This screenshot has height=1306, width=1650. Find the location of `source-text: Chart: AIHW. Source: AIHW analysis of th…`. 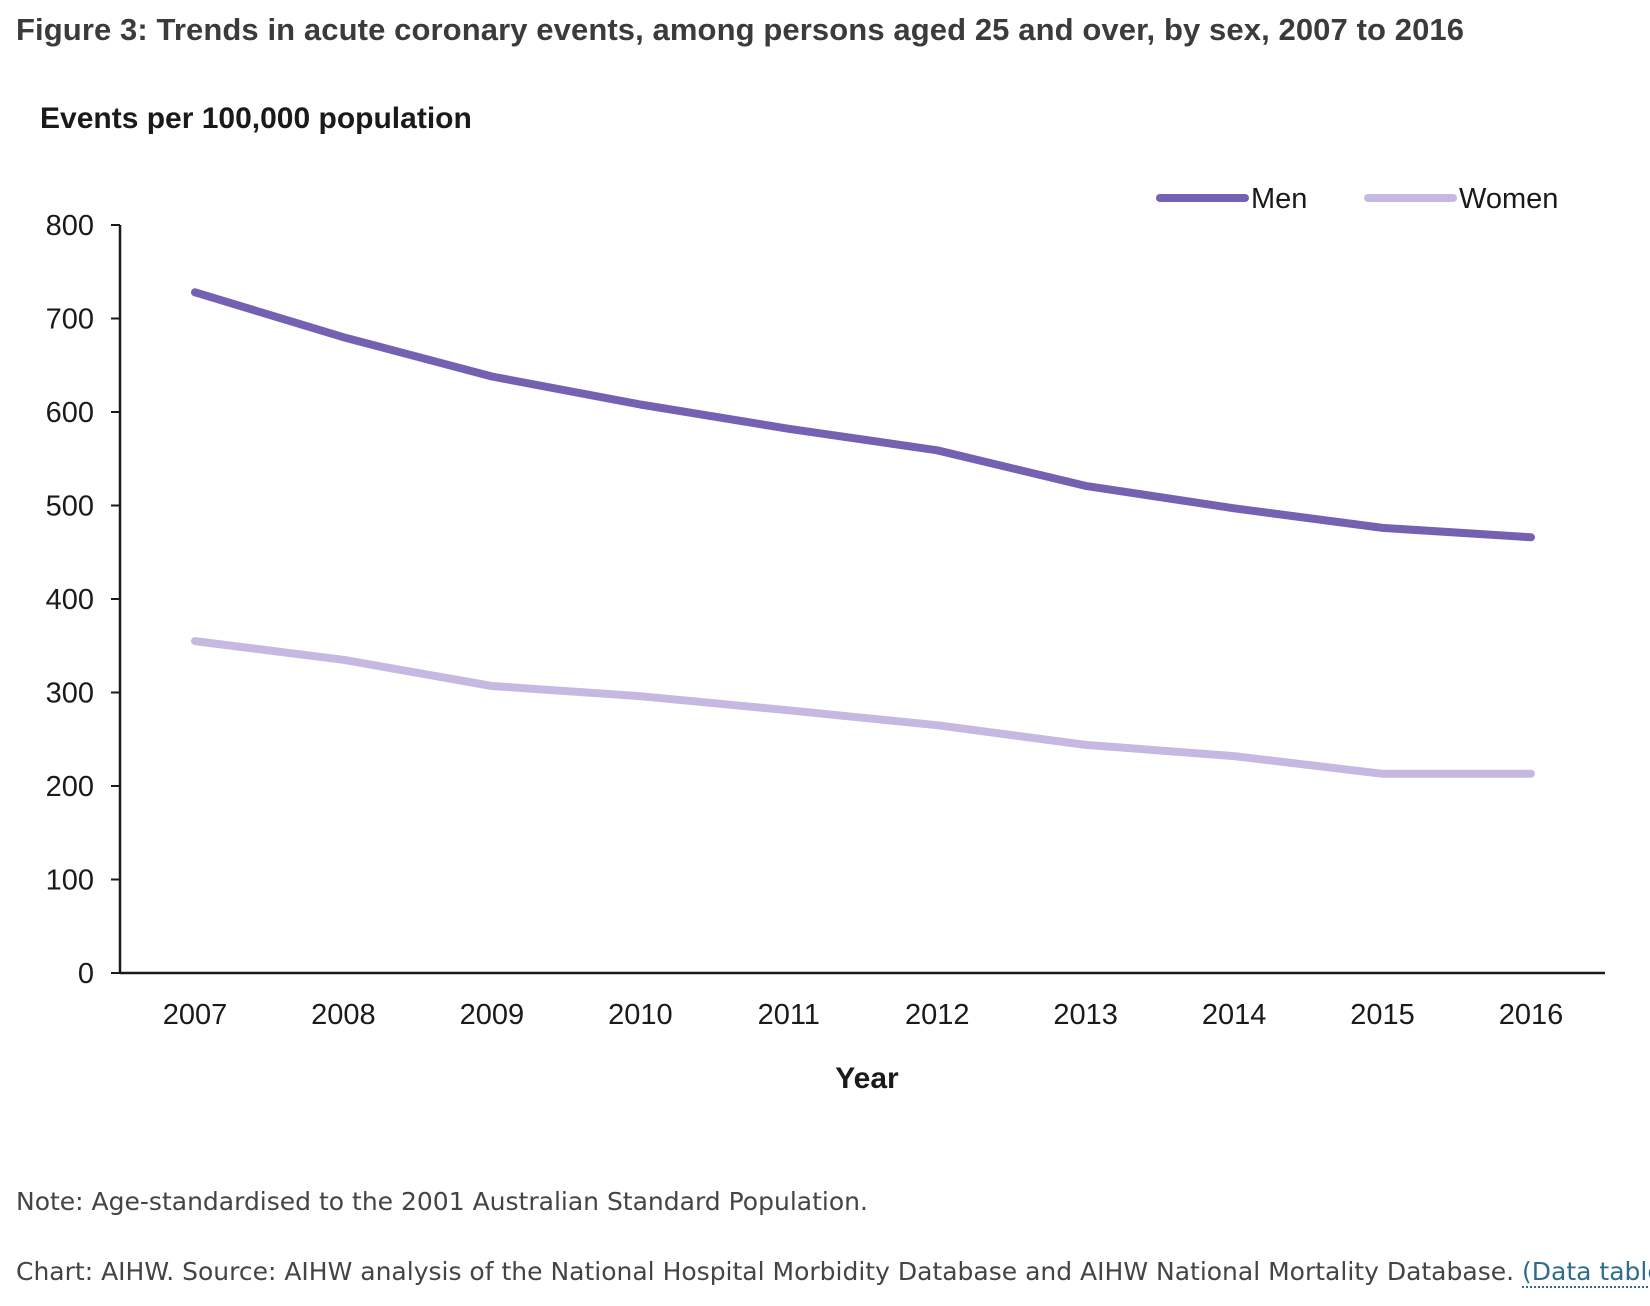

source-text: Chart: AIHW. Source: AIHW analysis of th… is located at coordinates (765, 1271).